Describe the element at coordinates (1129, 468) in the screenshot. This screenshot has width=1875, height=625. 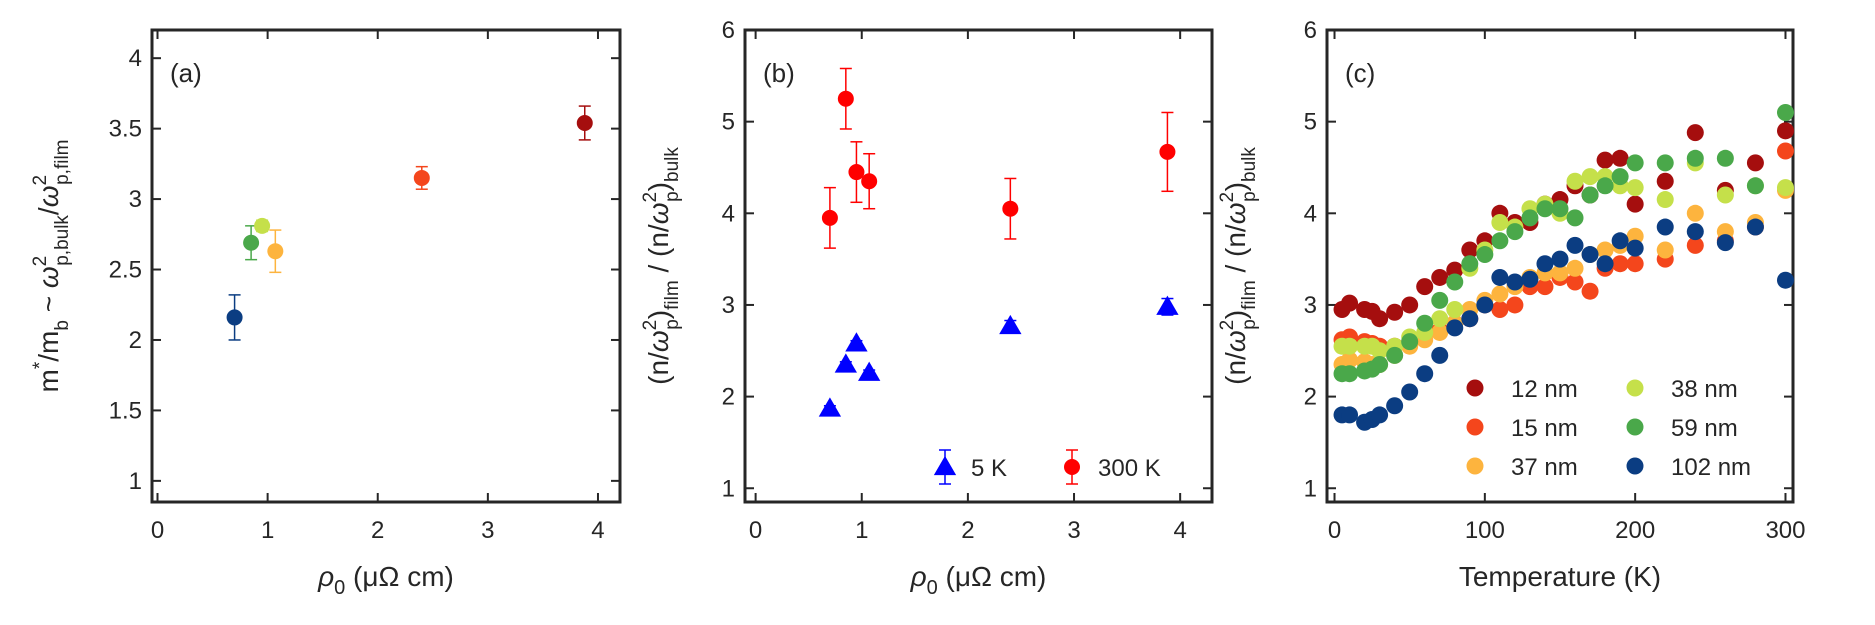
I see `legend-label: 300 K` at that location.